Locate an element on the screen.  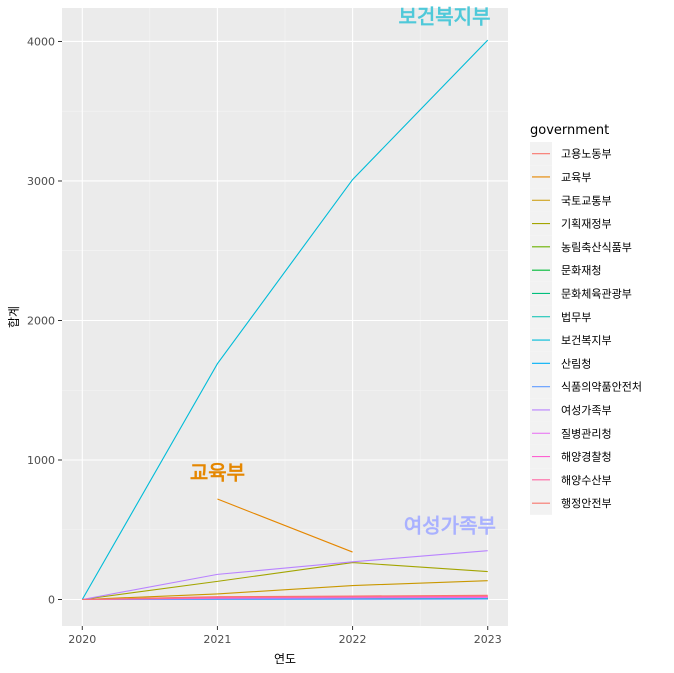
legend-label: 해양경찰청 is located at coordinates (586, 457).